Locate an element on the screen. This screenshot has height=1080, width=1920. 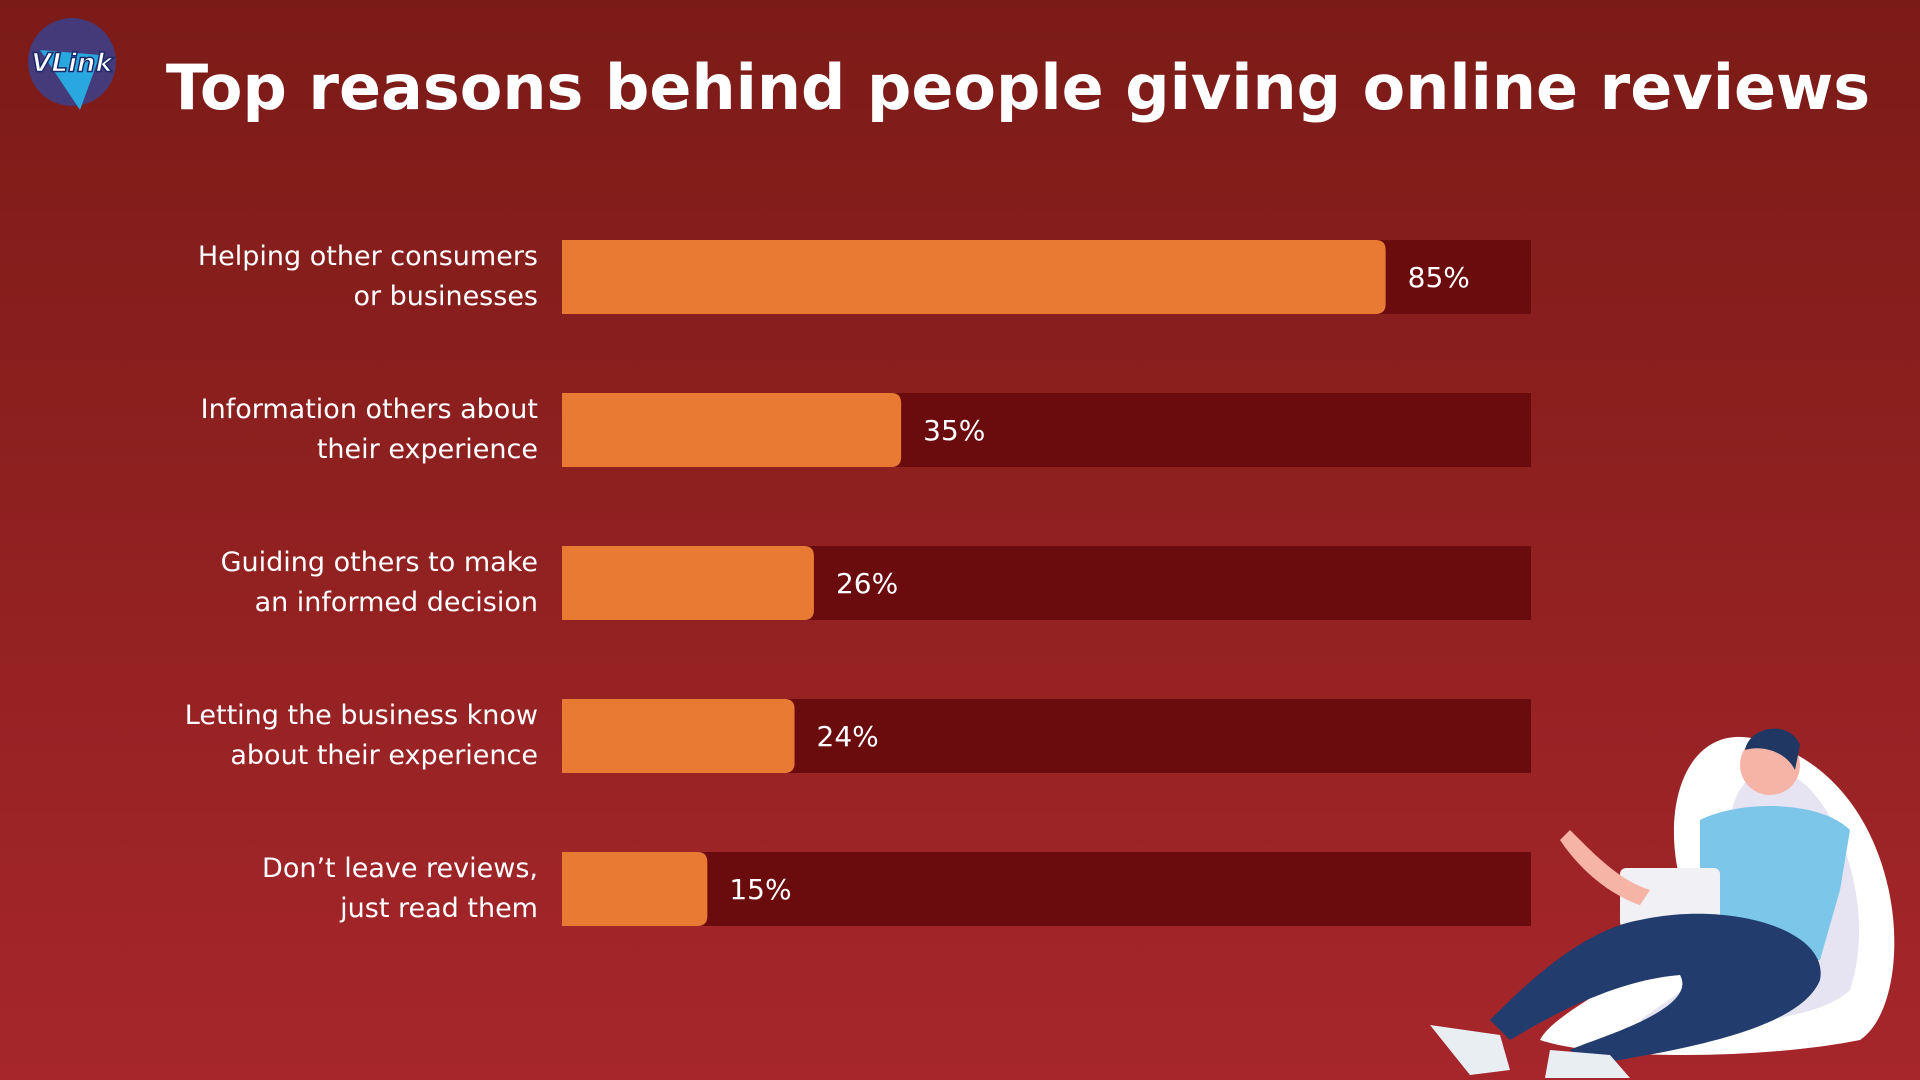
value-label: 15% is located at coordinates (760, 889).